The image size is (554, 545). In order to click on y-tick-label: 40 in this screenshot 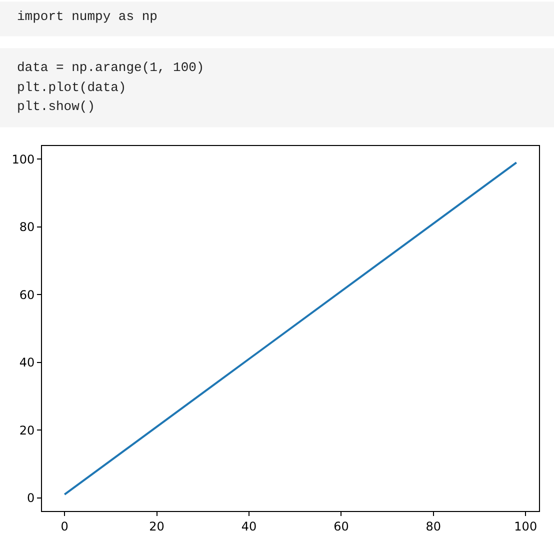, I will do `click(27, 363)`.